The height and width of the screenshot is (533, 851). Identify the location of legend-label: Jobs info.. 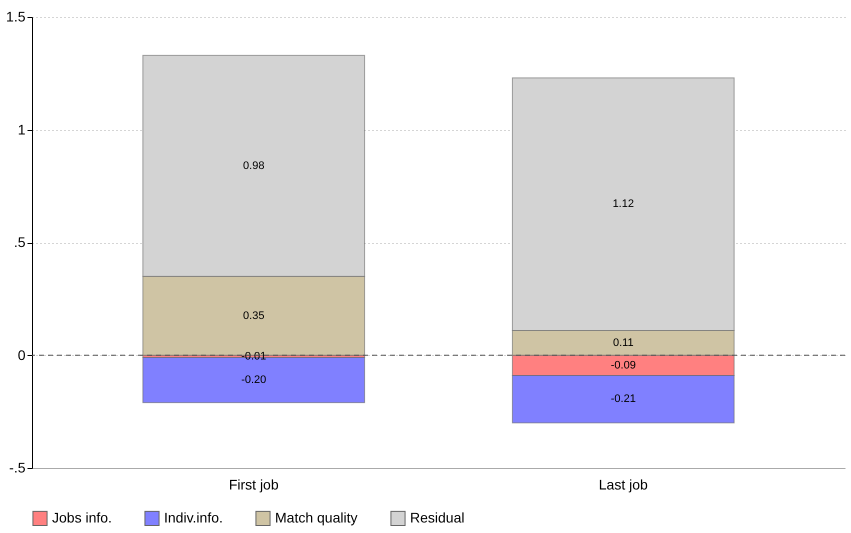
(82, 517).